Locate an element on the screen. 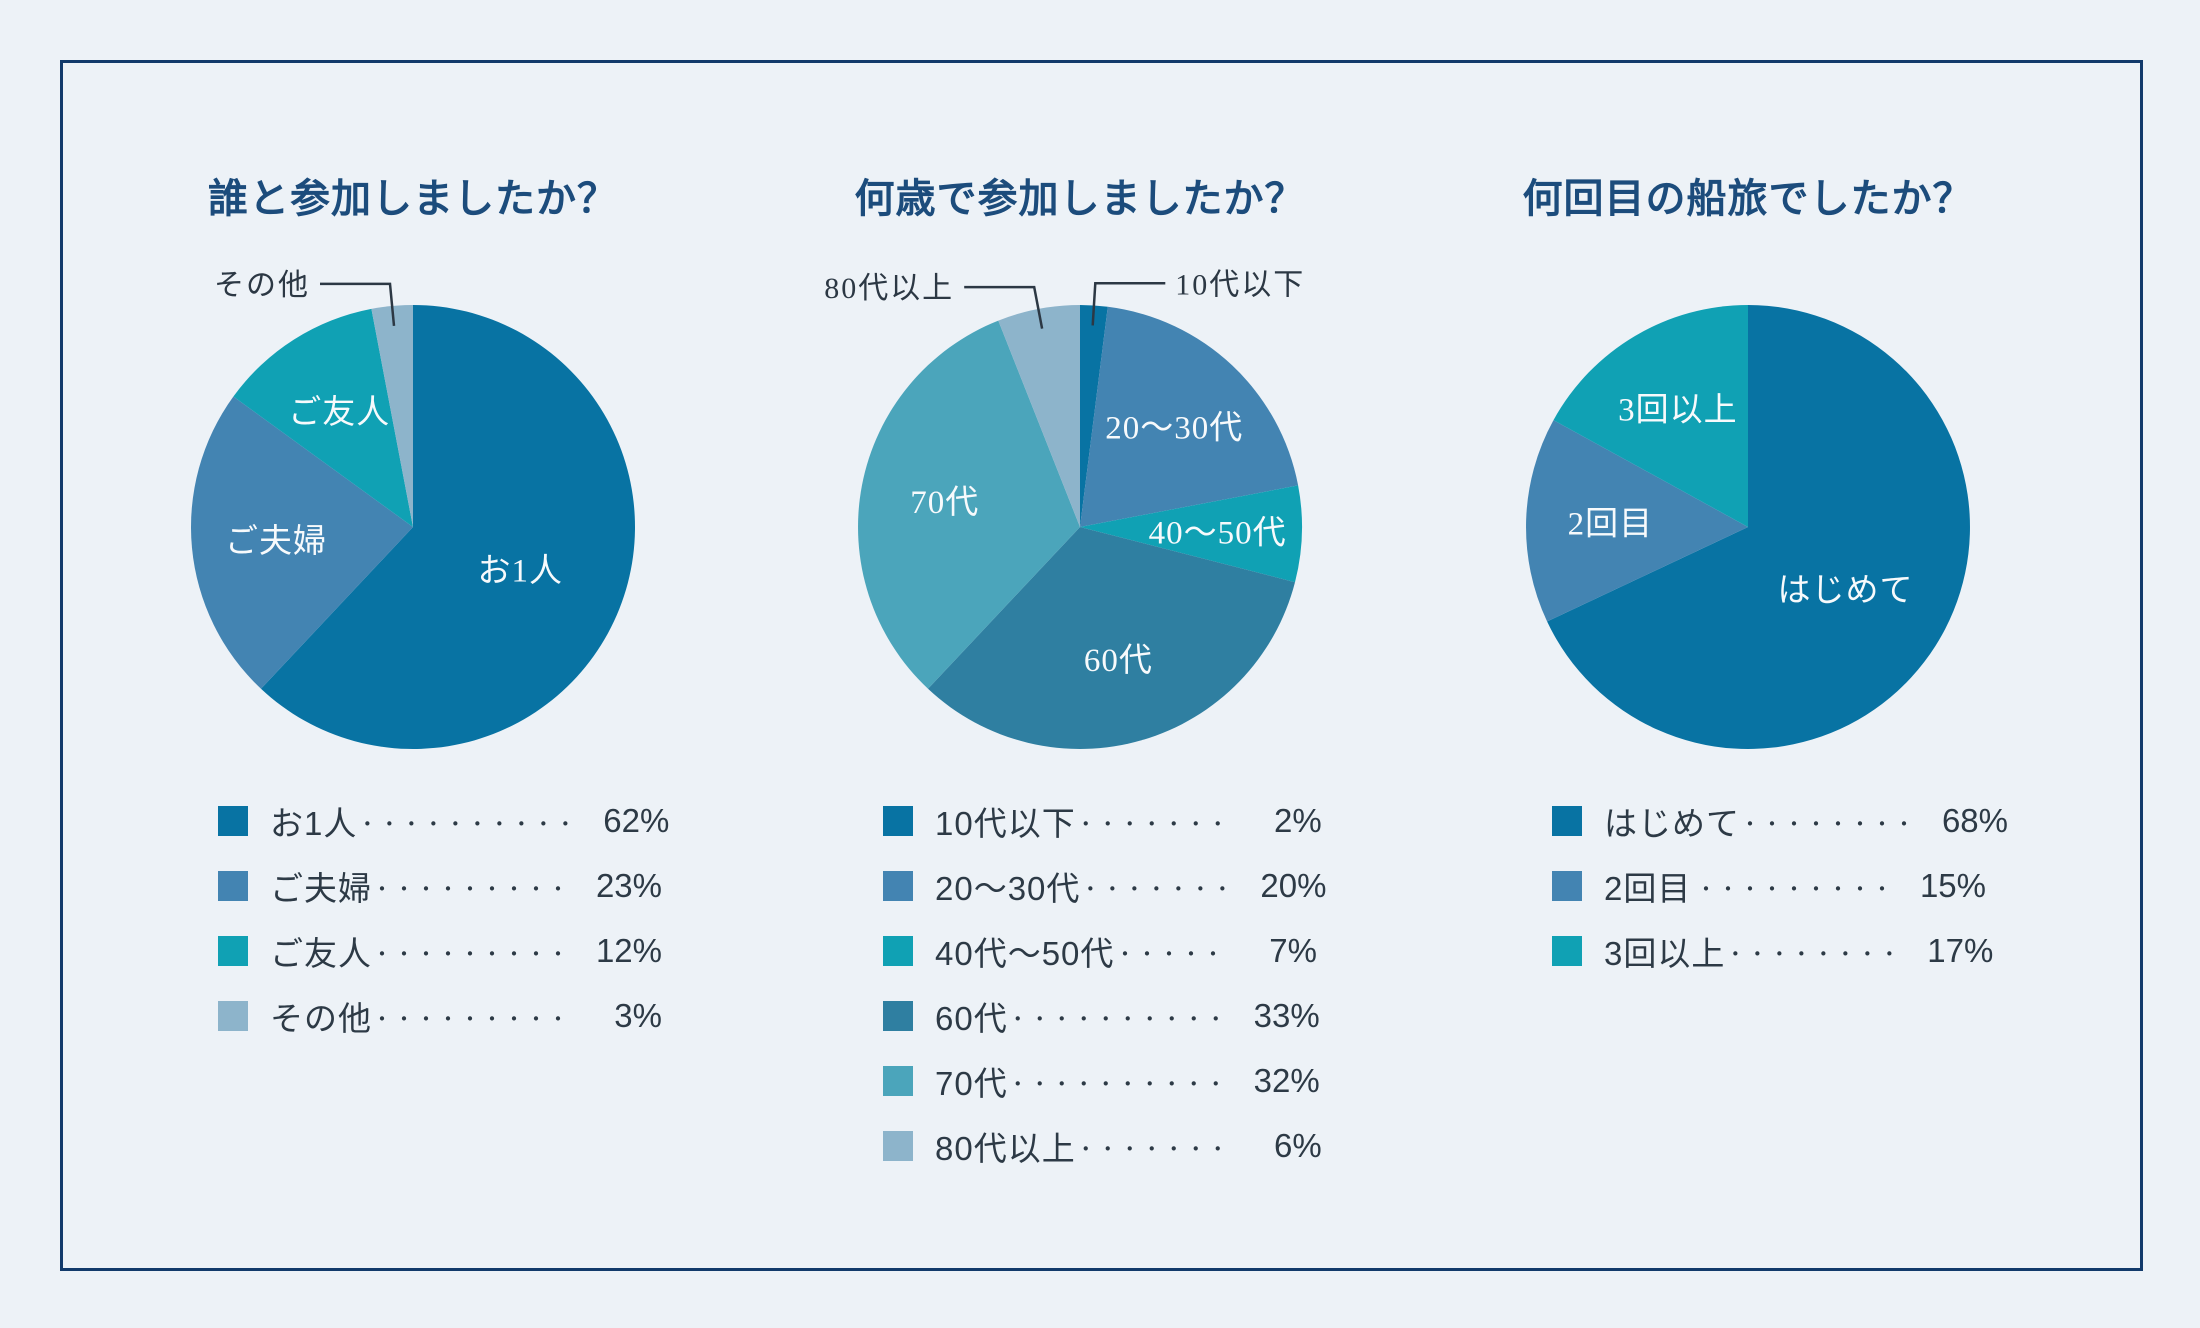  legend-row-10代以下: 10代以下 ・・・・・・・ 2% is located at coordinates (1102, 821).